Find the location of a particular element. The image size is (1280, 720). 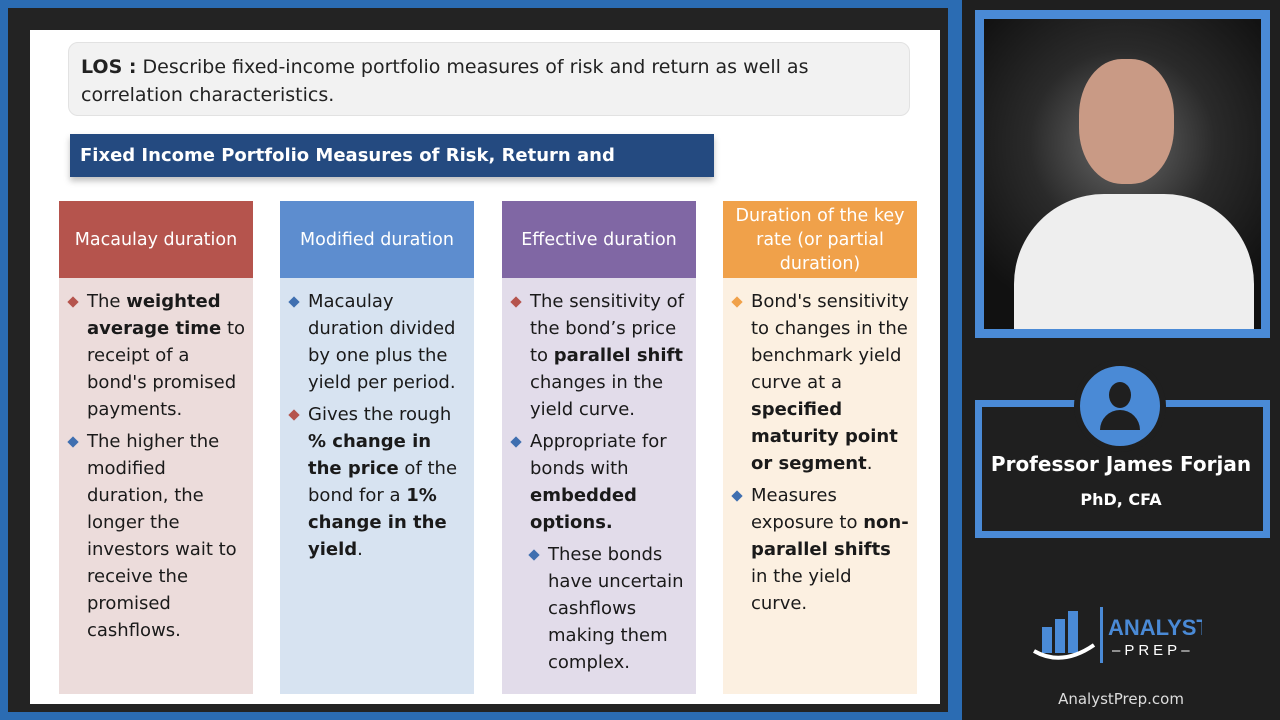

bullet-text: of the bond for a is located at coordinates (383, 482).